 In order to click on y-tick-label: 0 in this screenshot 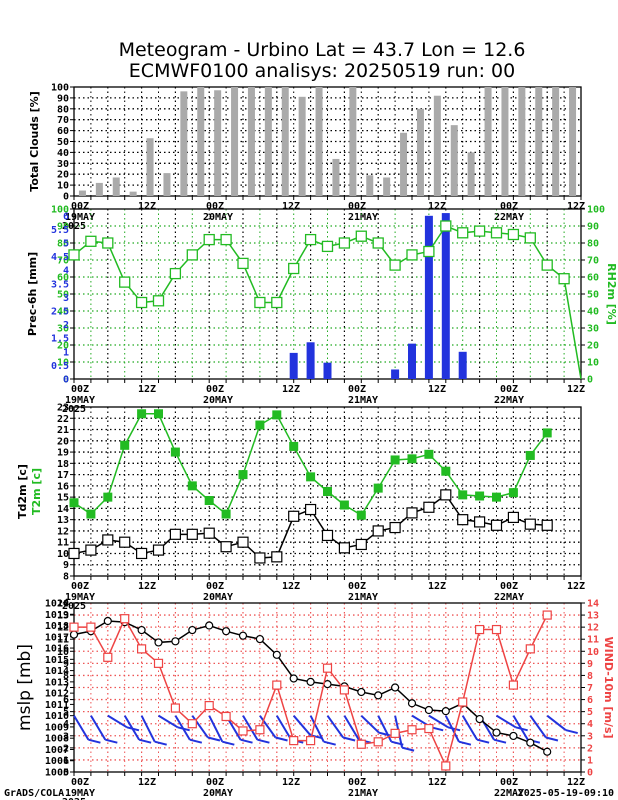, I will do `click(66, 773)`.